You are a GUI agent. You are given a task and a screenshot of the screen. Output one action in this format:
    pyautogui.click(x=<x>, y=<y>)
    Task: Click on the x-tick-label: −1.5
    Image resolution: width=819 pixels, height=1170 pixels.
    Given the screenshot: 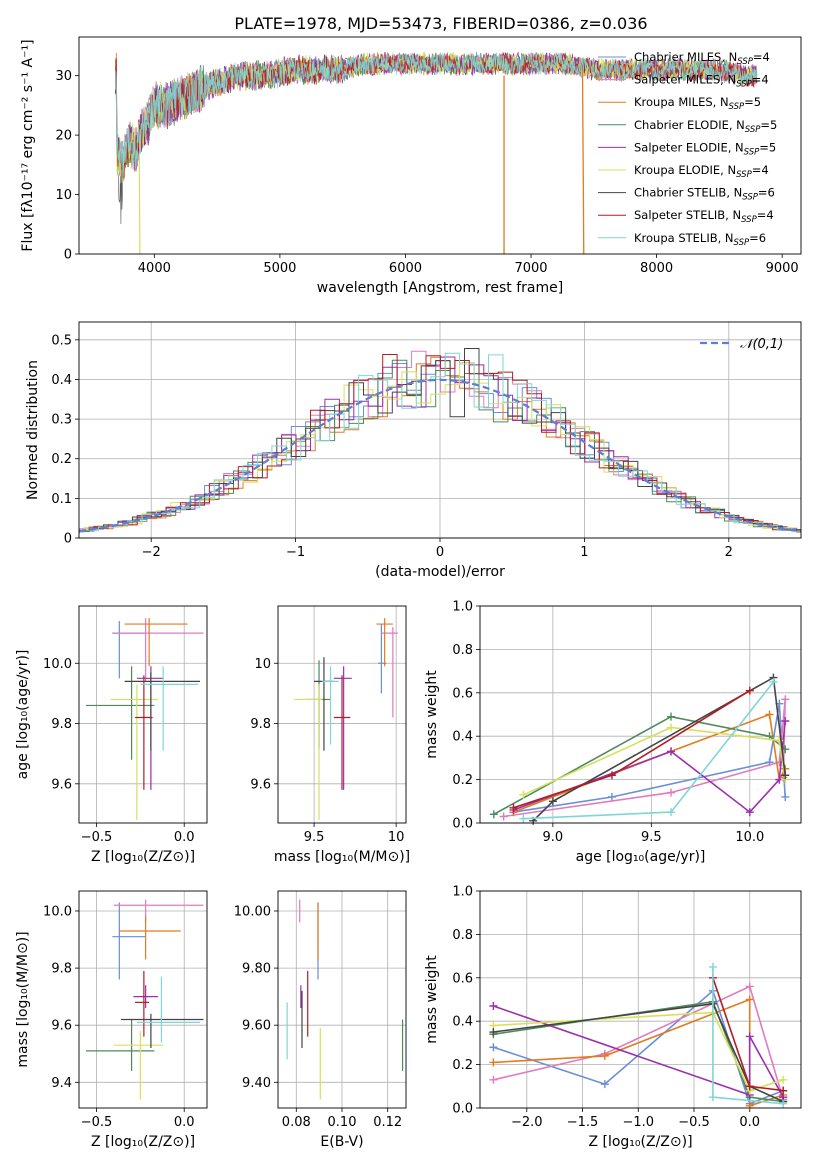 What is the action you would take?
    pyautogui.click(x=583, y=1122)
    